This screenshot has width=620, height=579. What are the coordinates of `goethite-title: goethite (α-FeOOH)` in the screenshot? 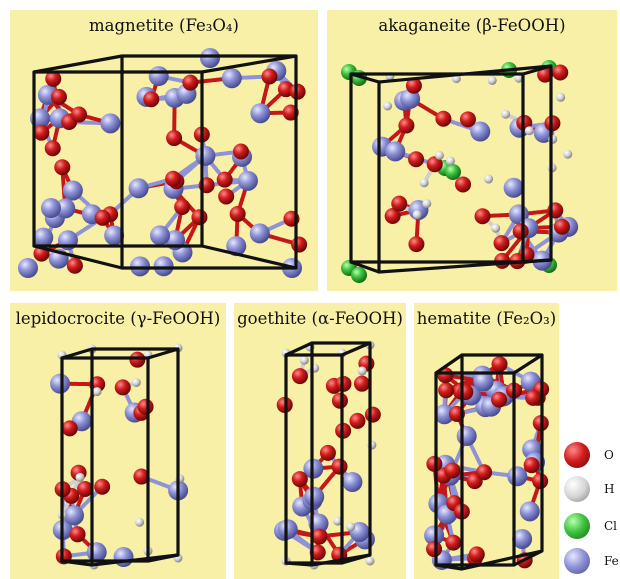 It's located at (320, 318).